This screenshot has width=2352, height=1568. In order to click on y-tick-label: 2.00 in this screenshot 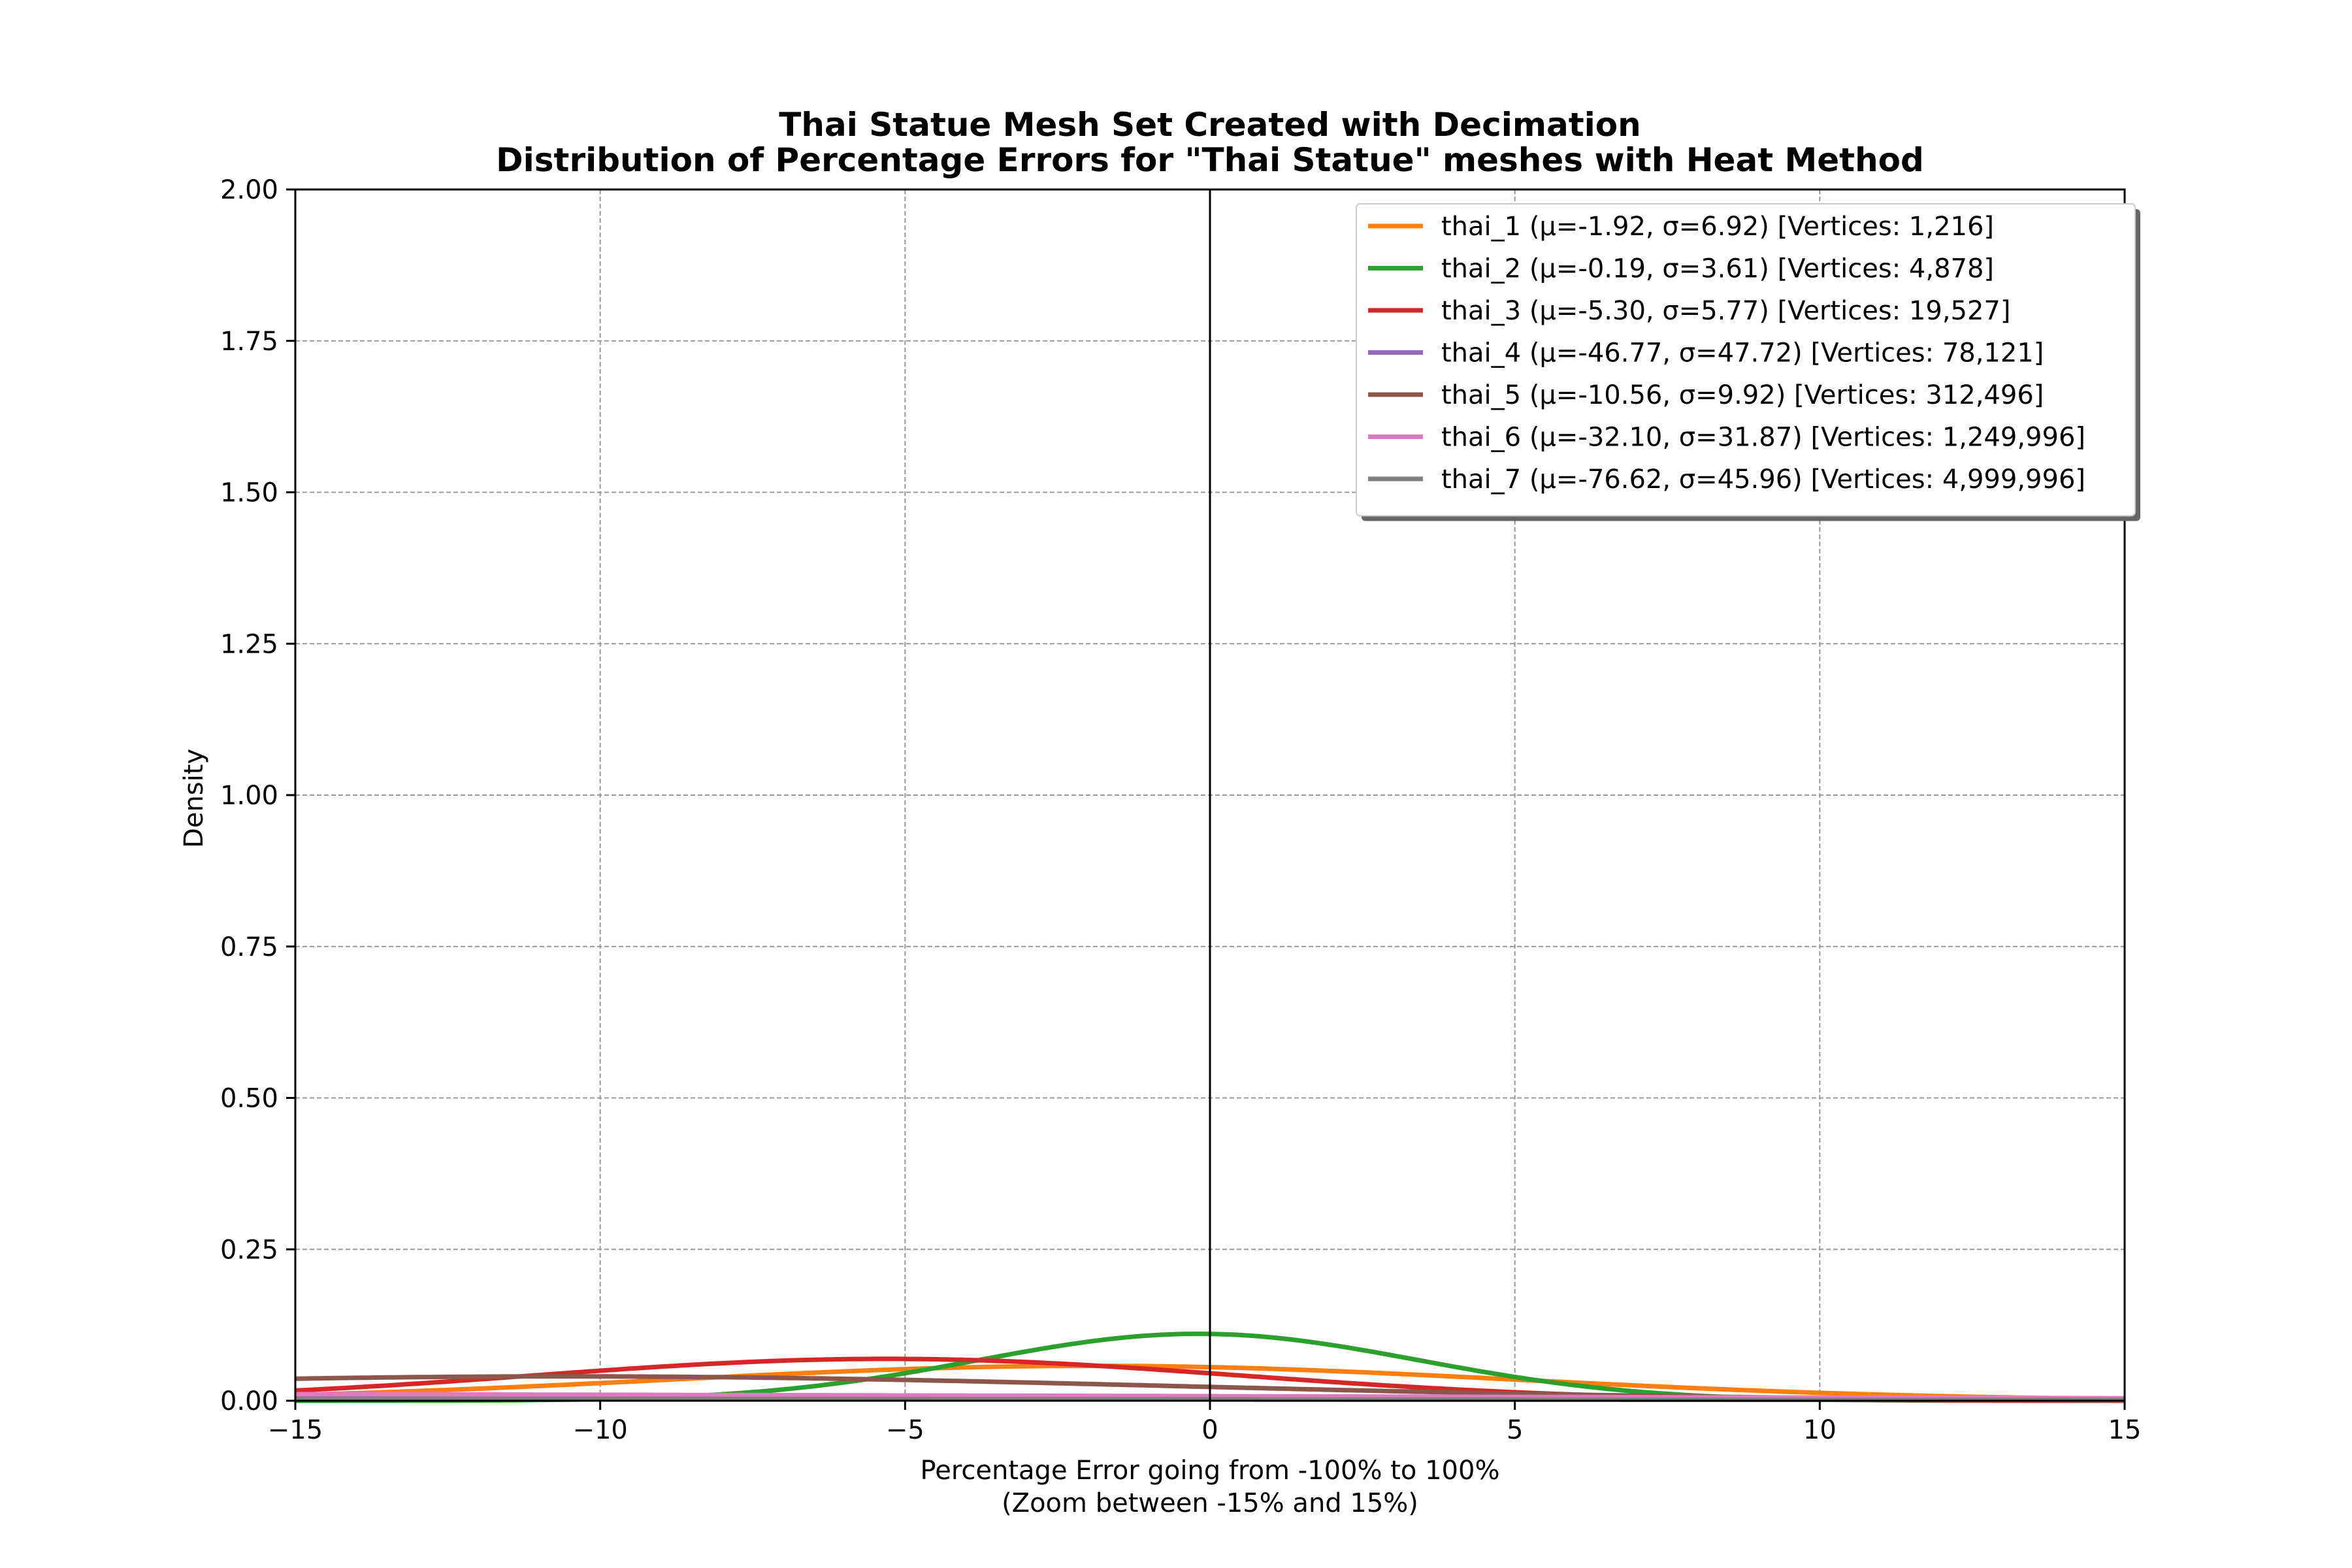, I will do `click(249, 190)`.